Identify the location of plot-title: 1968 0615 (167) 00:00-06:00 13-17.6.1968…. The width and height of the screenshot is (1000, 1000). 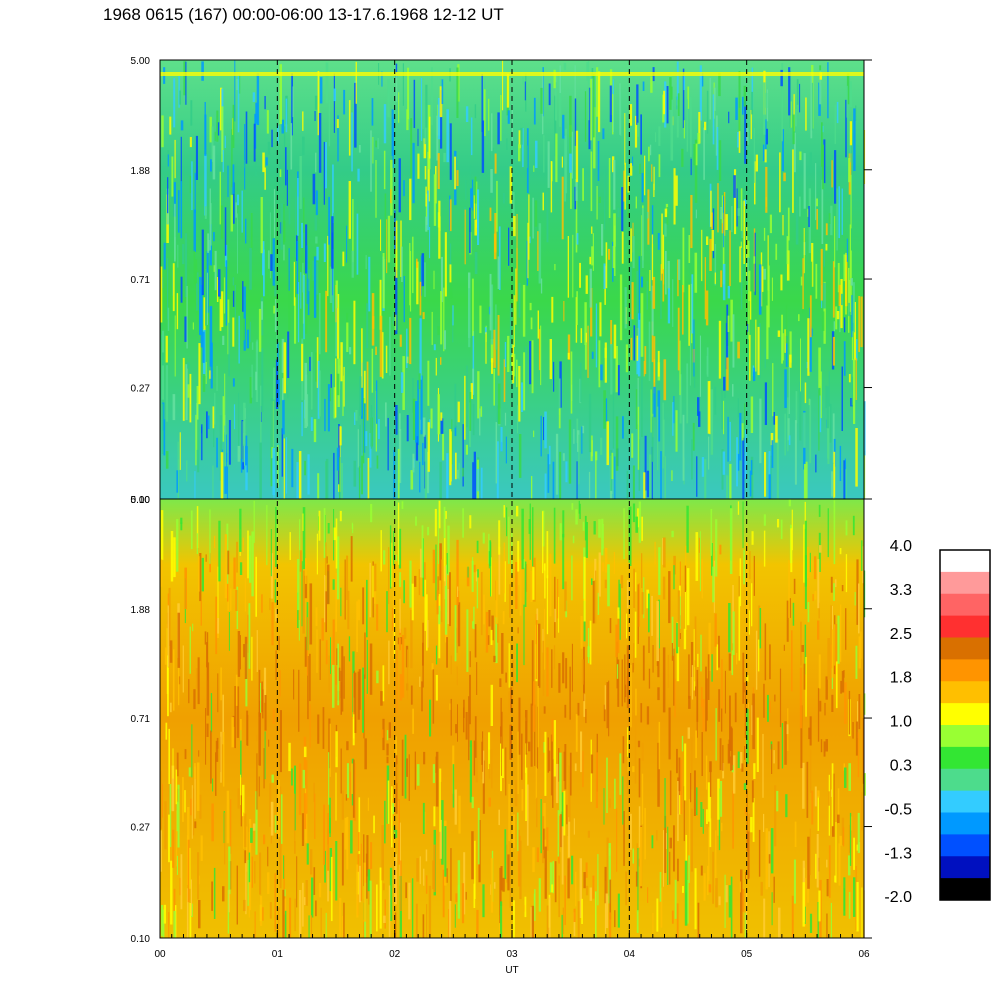
(303, 14).